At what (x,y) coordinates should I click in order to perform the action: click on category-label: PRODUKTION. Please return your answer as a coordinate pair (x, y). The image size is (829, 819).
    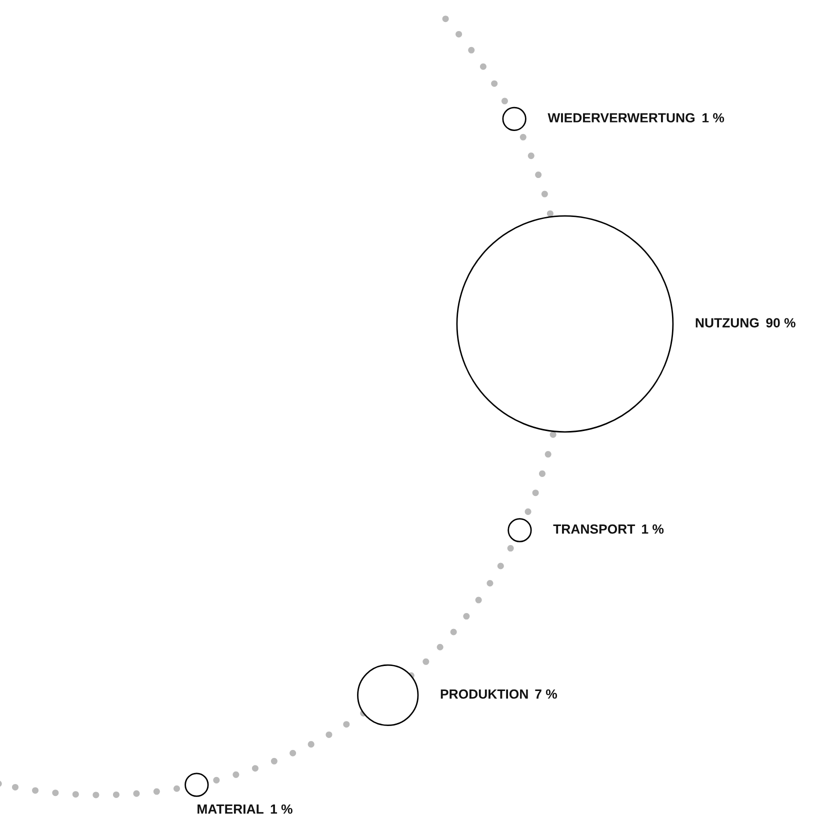
    Looking at the image, I should click on (484, 694).